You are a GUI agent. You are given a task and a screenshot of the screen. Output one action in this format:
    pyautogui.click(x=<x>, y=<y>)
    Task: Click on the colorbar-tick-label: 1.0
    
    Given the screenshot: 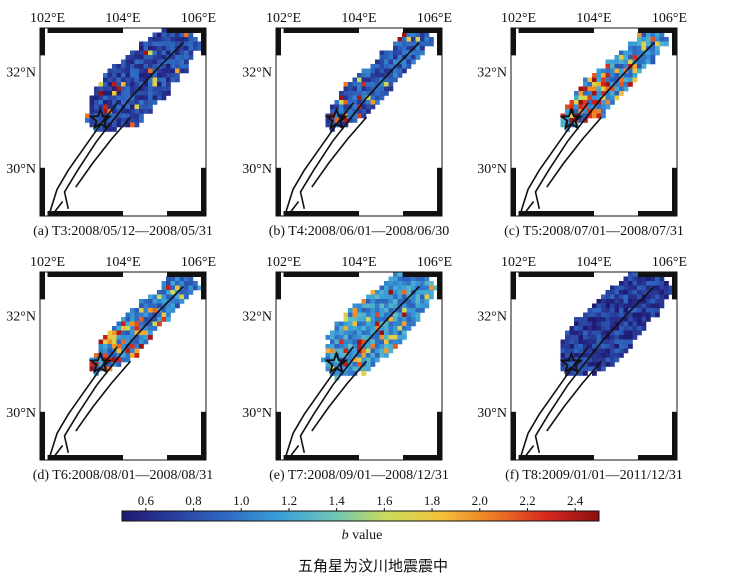 What is the action you would take?
    pyautogui.click(x=241, y=500)
    